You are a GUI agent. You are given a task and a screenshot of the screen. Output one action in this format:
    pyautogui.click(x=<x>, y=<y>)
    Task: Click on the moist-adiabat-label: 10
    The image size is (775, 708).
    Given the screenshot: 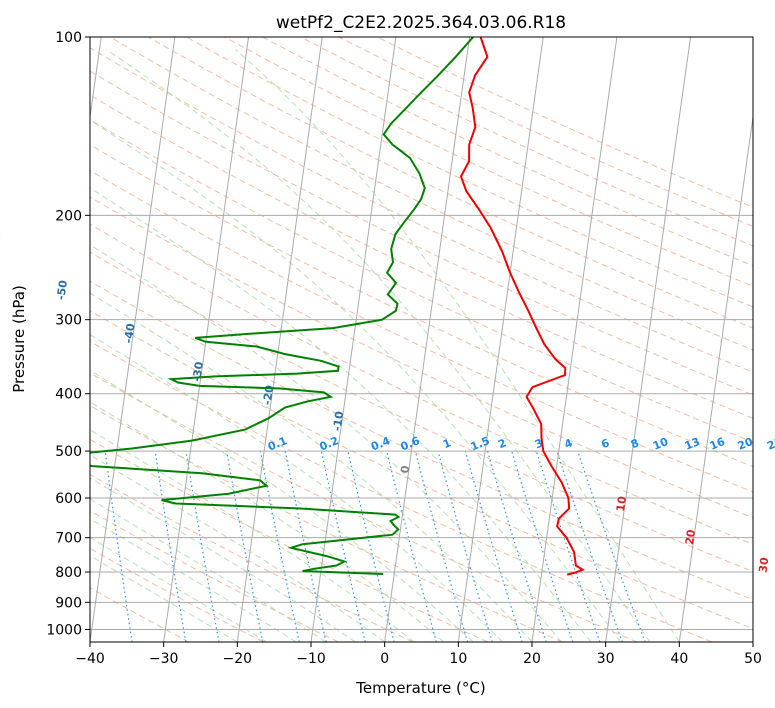 What is the action you would take?
    pyautogui.click(x=621, y=503)
    